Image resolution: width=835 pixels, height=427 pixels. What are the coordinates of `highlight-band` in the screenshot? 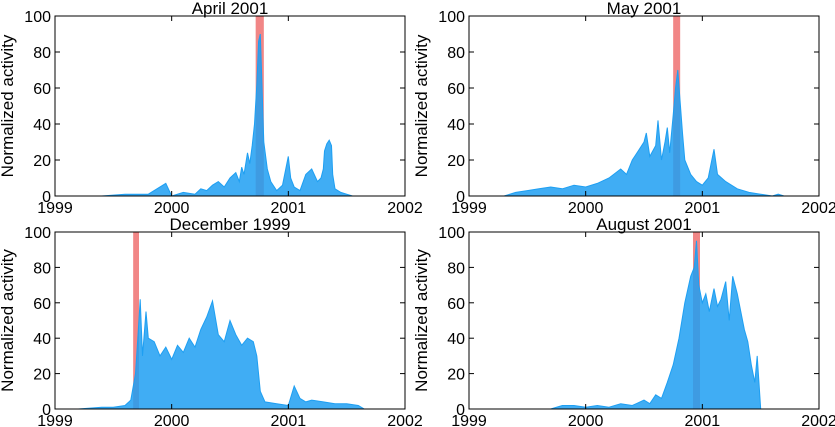 It's located at (136, 320).